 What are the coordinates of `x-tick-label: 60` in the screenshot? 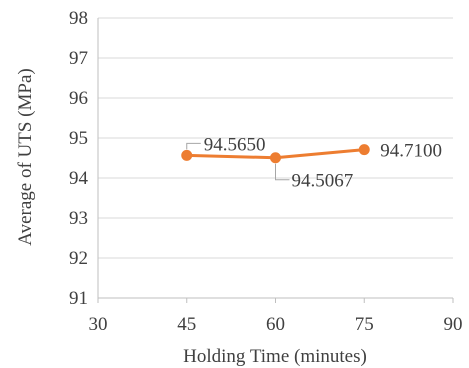 It's located at (275, 324).